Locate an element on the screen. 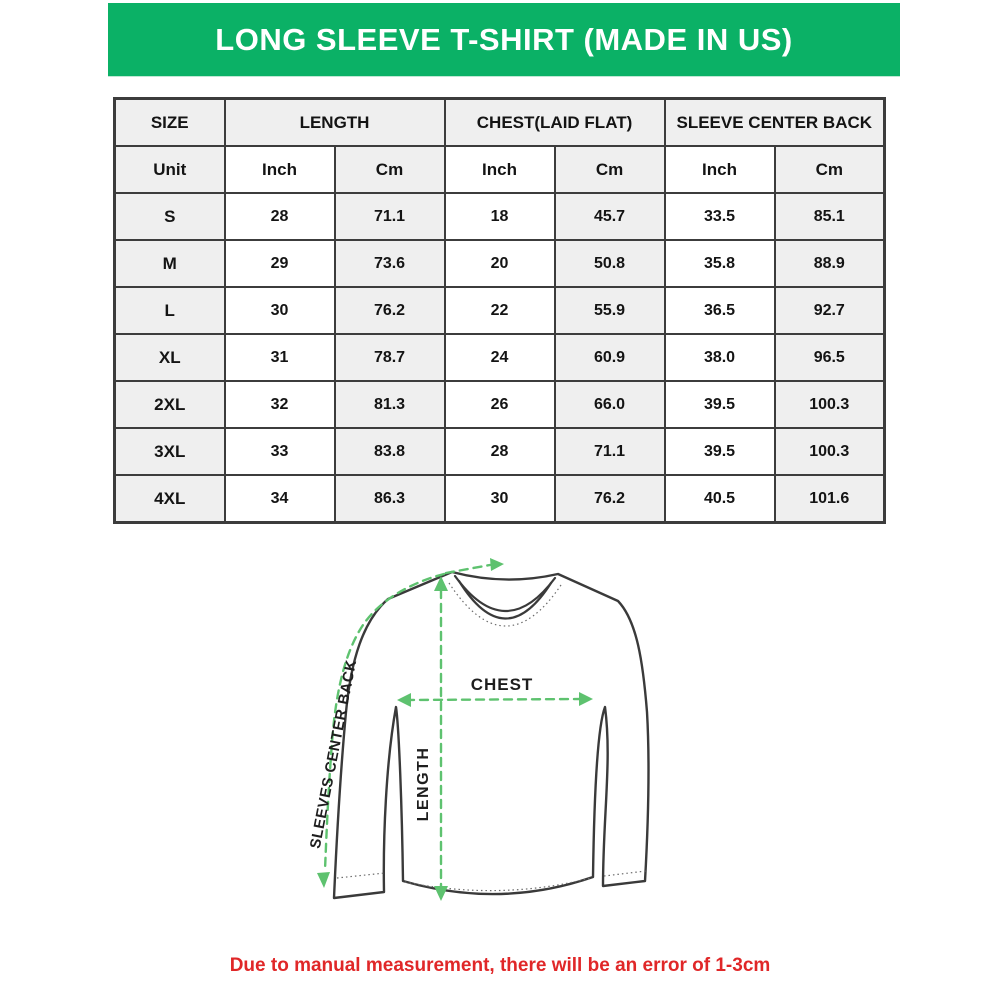 This screenshot has width=1000, height=1000. table-row: S 28 71.1 18 45.7 33.5 85.1 is located at coordinates (499, 216).